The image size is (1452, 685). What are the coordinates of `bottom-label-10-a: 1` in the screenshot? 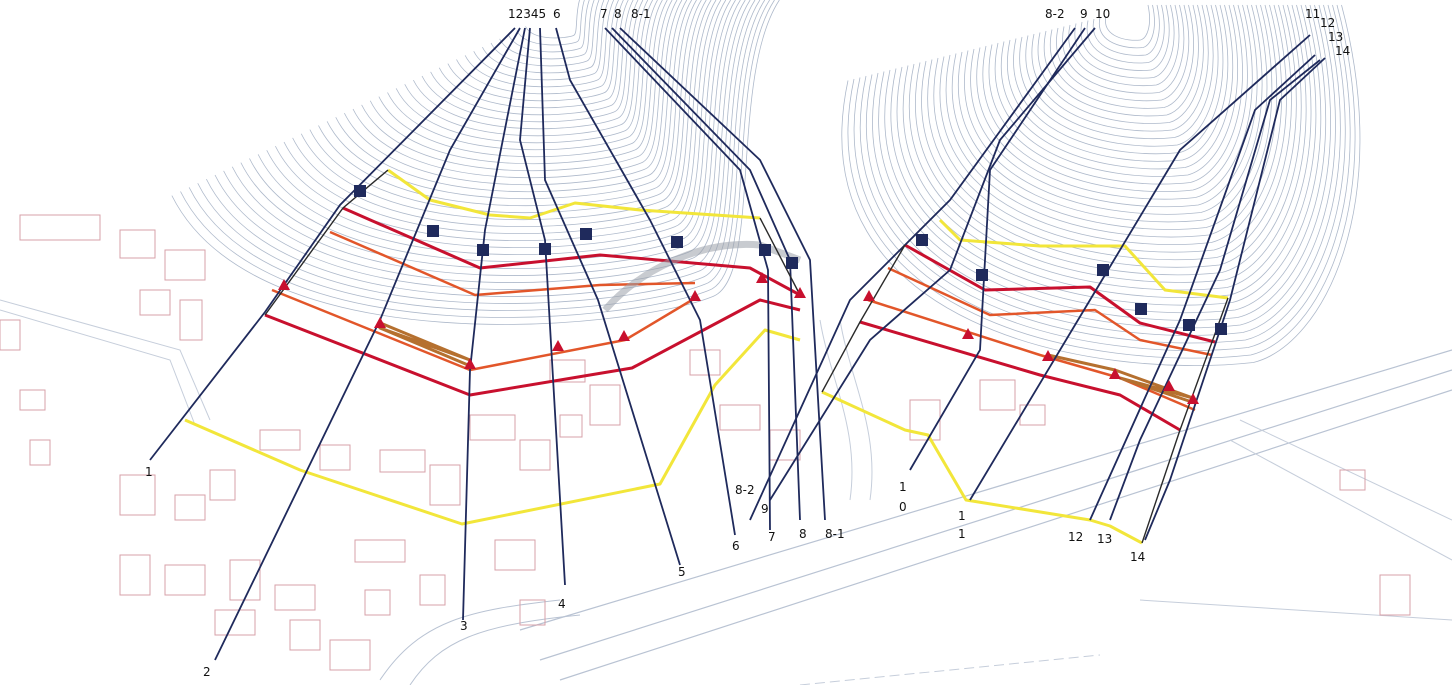 It's located at (903, 487).